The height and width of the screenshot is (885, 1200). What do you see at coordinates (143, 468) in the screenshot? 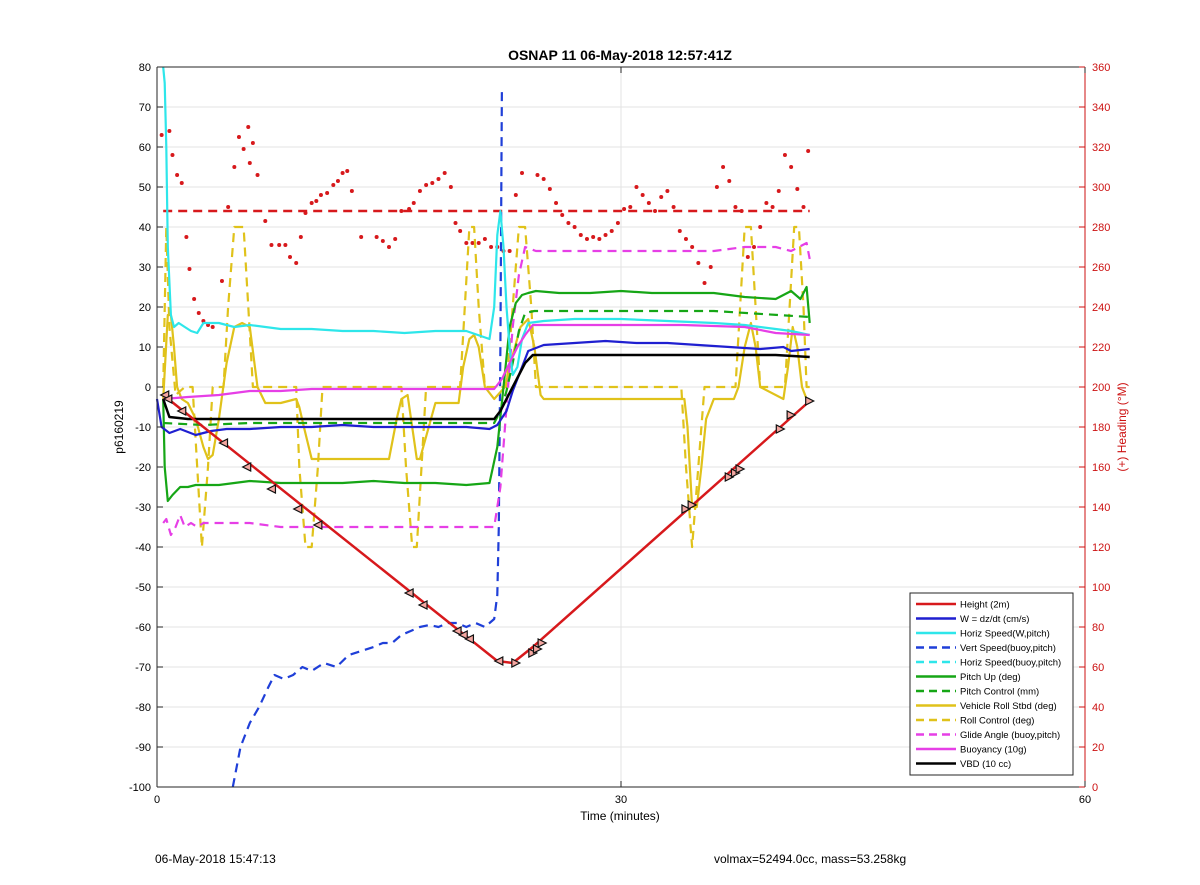
I see `y-tick-label: -20` at bounding box center [143, 468].